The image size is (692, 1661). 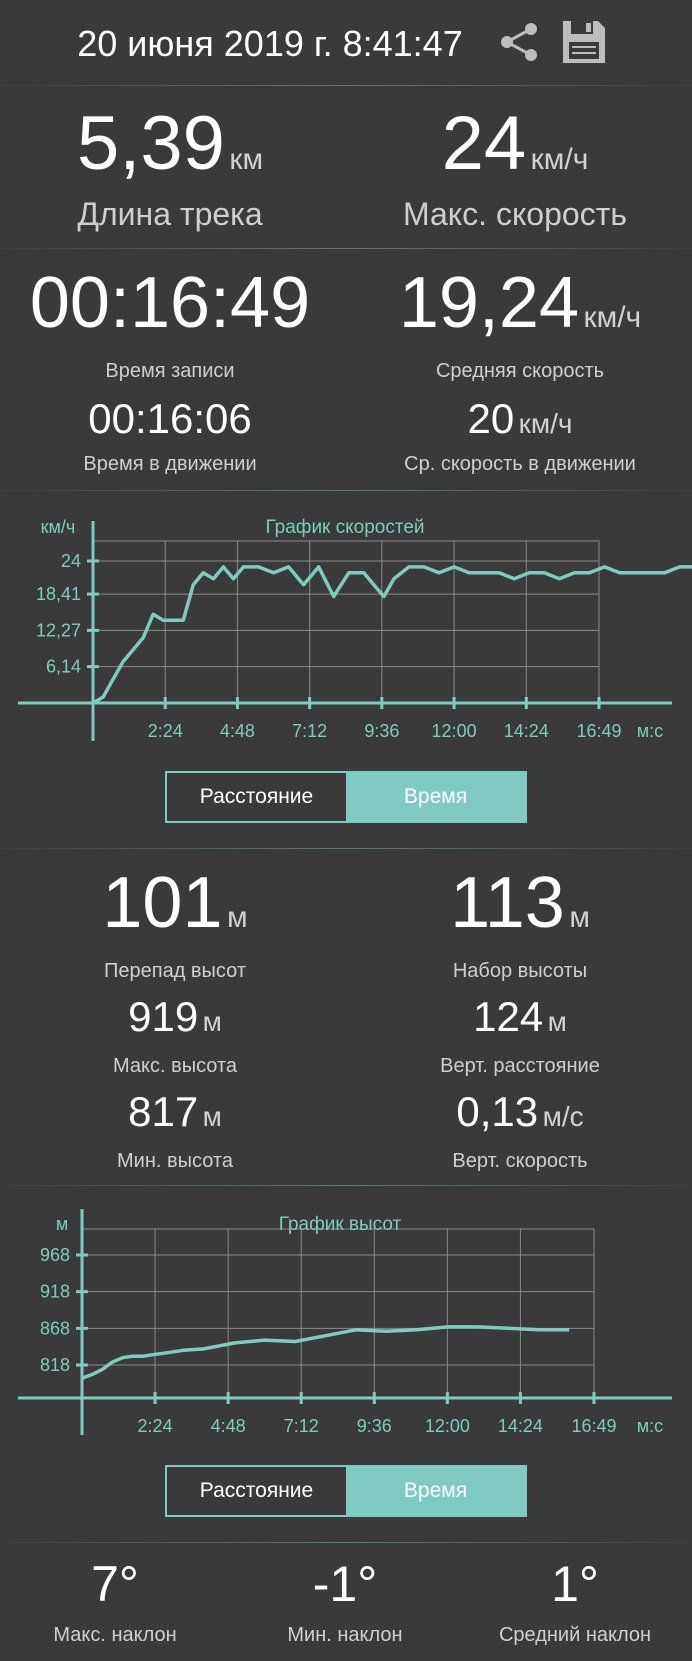 I want to click on max-speed-stat: 24 км/ч, so click(x=515, y=143).